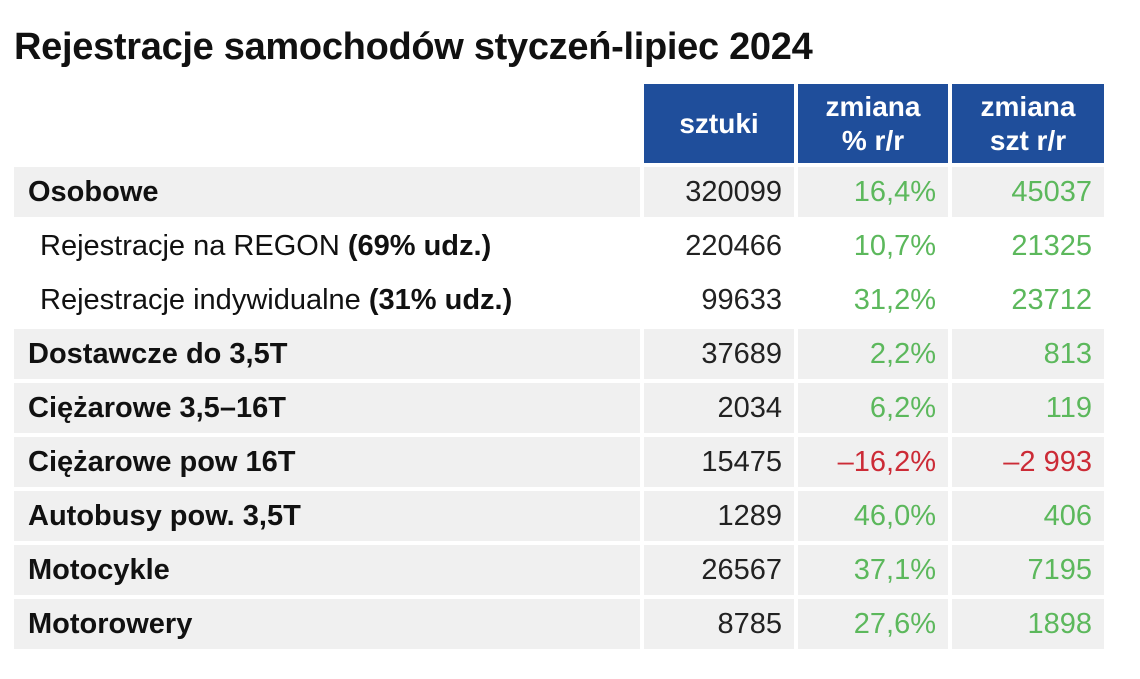 The image size is (1140, 679). Describe the element at coordinates (110, 623) in the screenshot. I see `row-label-text: Motorowery` at that location.